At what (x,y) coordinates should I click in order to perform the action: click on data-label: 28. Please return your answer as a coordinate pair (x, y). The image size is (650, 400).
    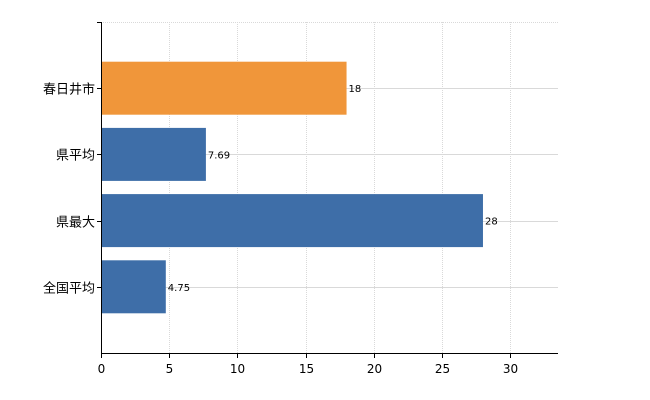
    Looking at the image, I should click on (491, 222).